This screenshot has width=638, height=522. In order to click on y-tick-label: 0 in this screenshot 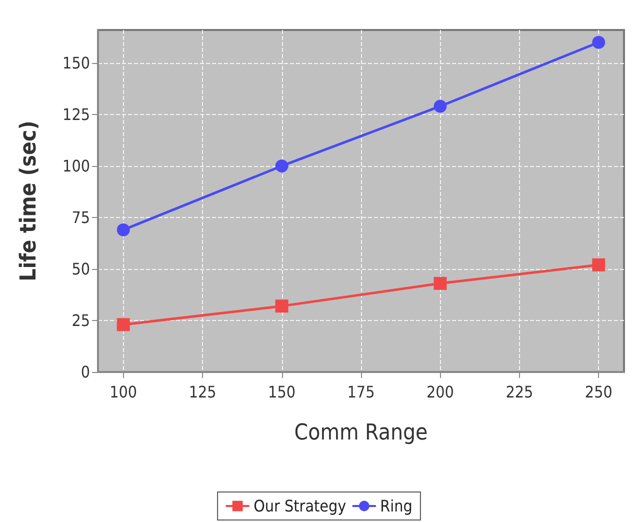, I will do `click(85, 372)`.